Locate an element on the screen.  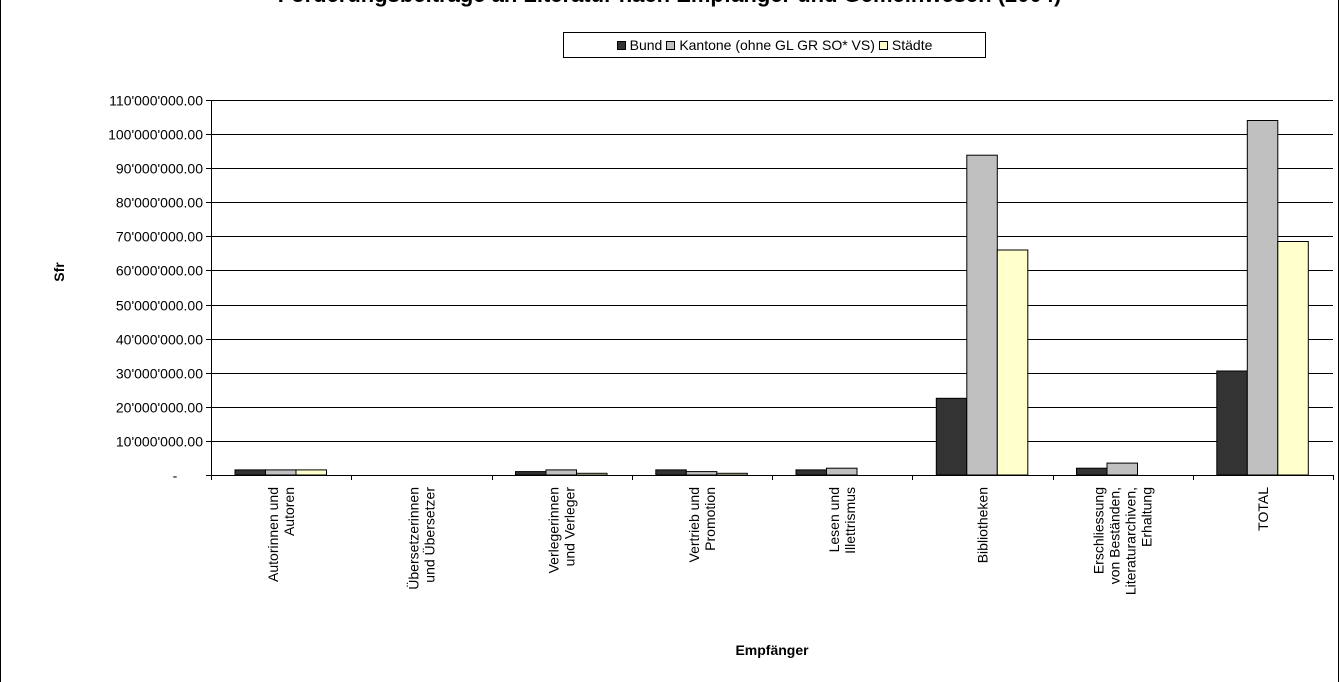
y-tick-label: 30'000'000.00 is located at coordinates (159, 374).